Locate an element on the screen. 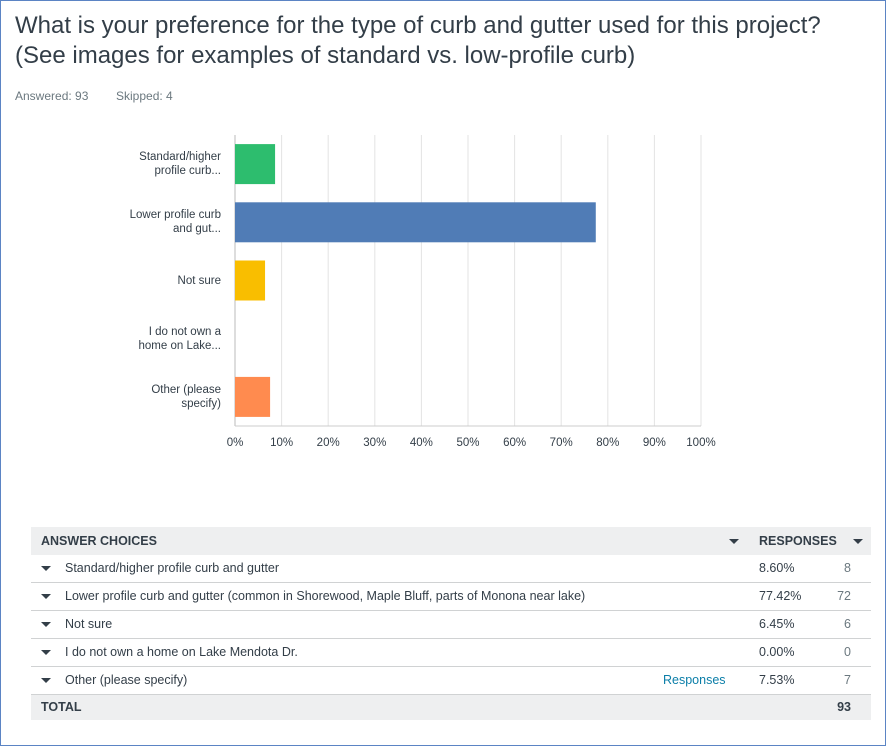 The width and height of the screenshot is (886, 746). response-percent: 7.53% is located at coordinates (777, 680).